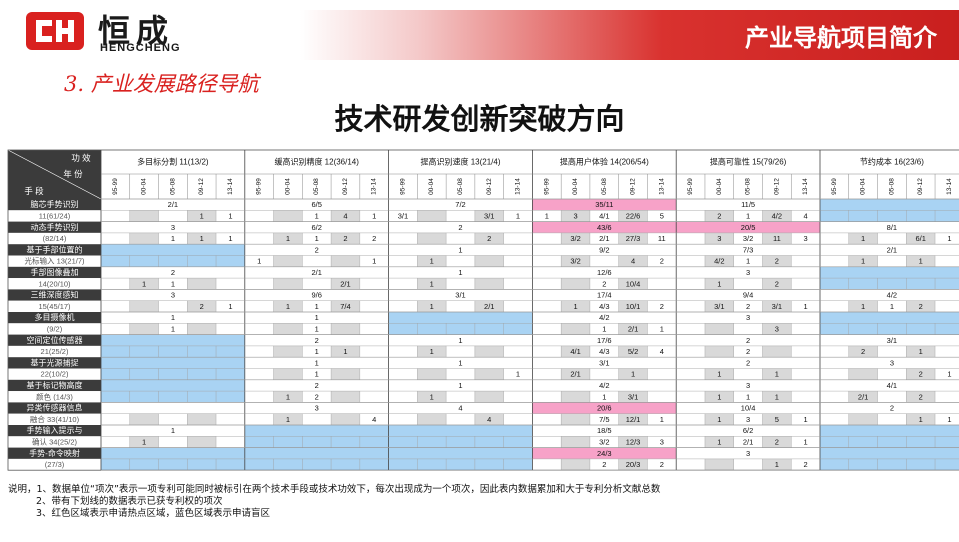  What do you see at coordinates (777, 238) in the screenshot?
I see `cell-value: 11` at bounding box center [777, 238].